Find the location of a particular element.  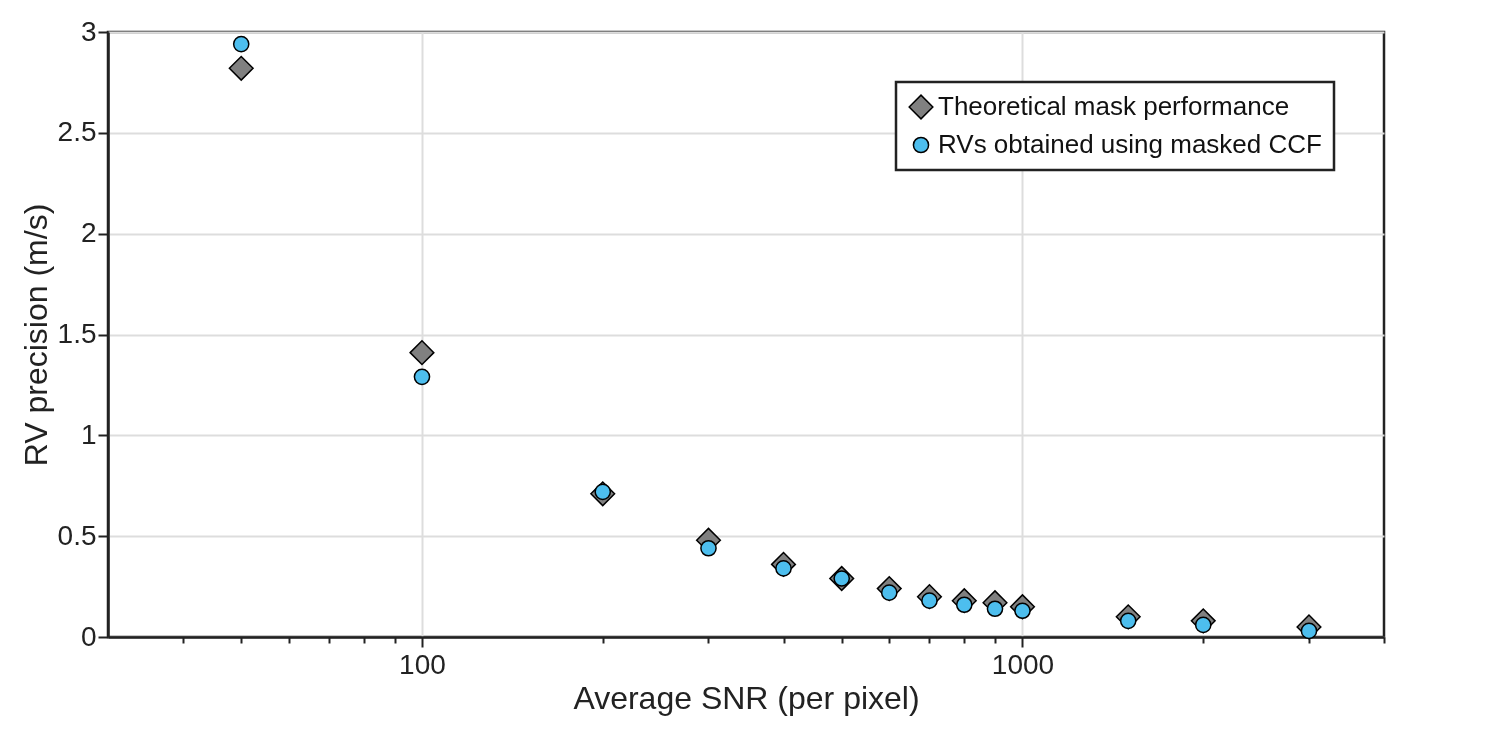

legend-label: RVs obtained using masked CCF is located at coordinates (1130, 144).